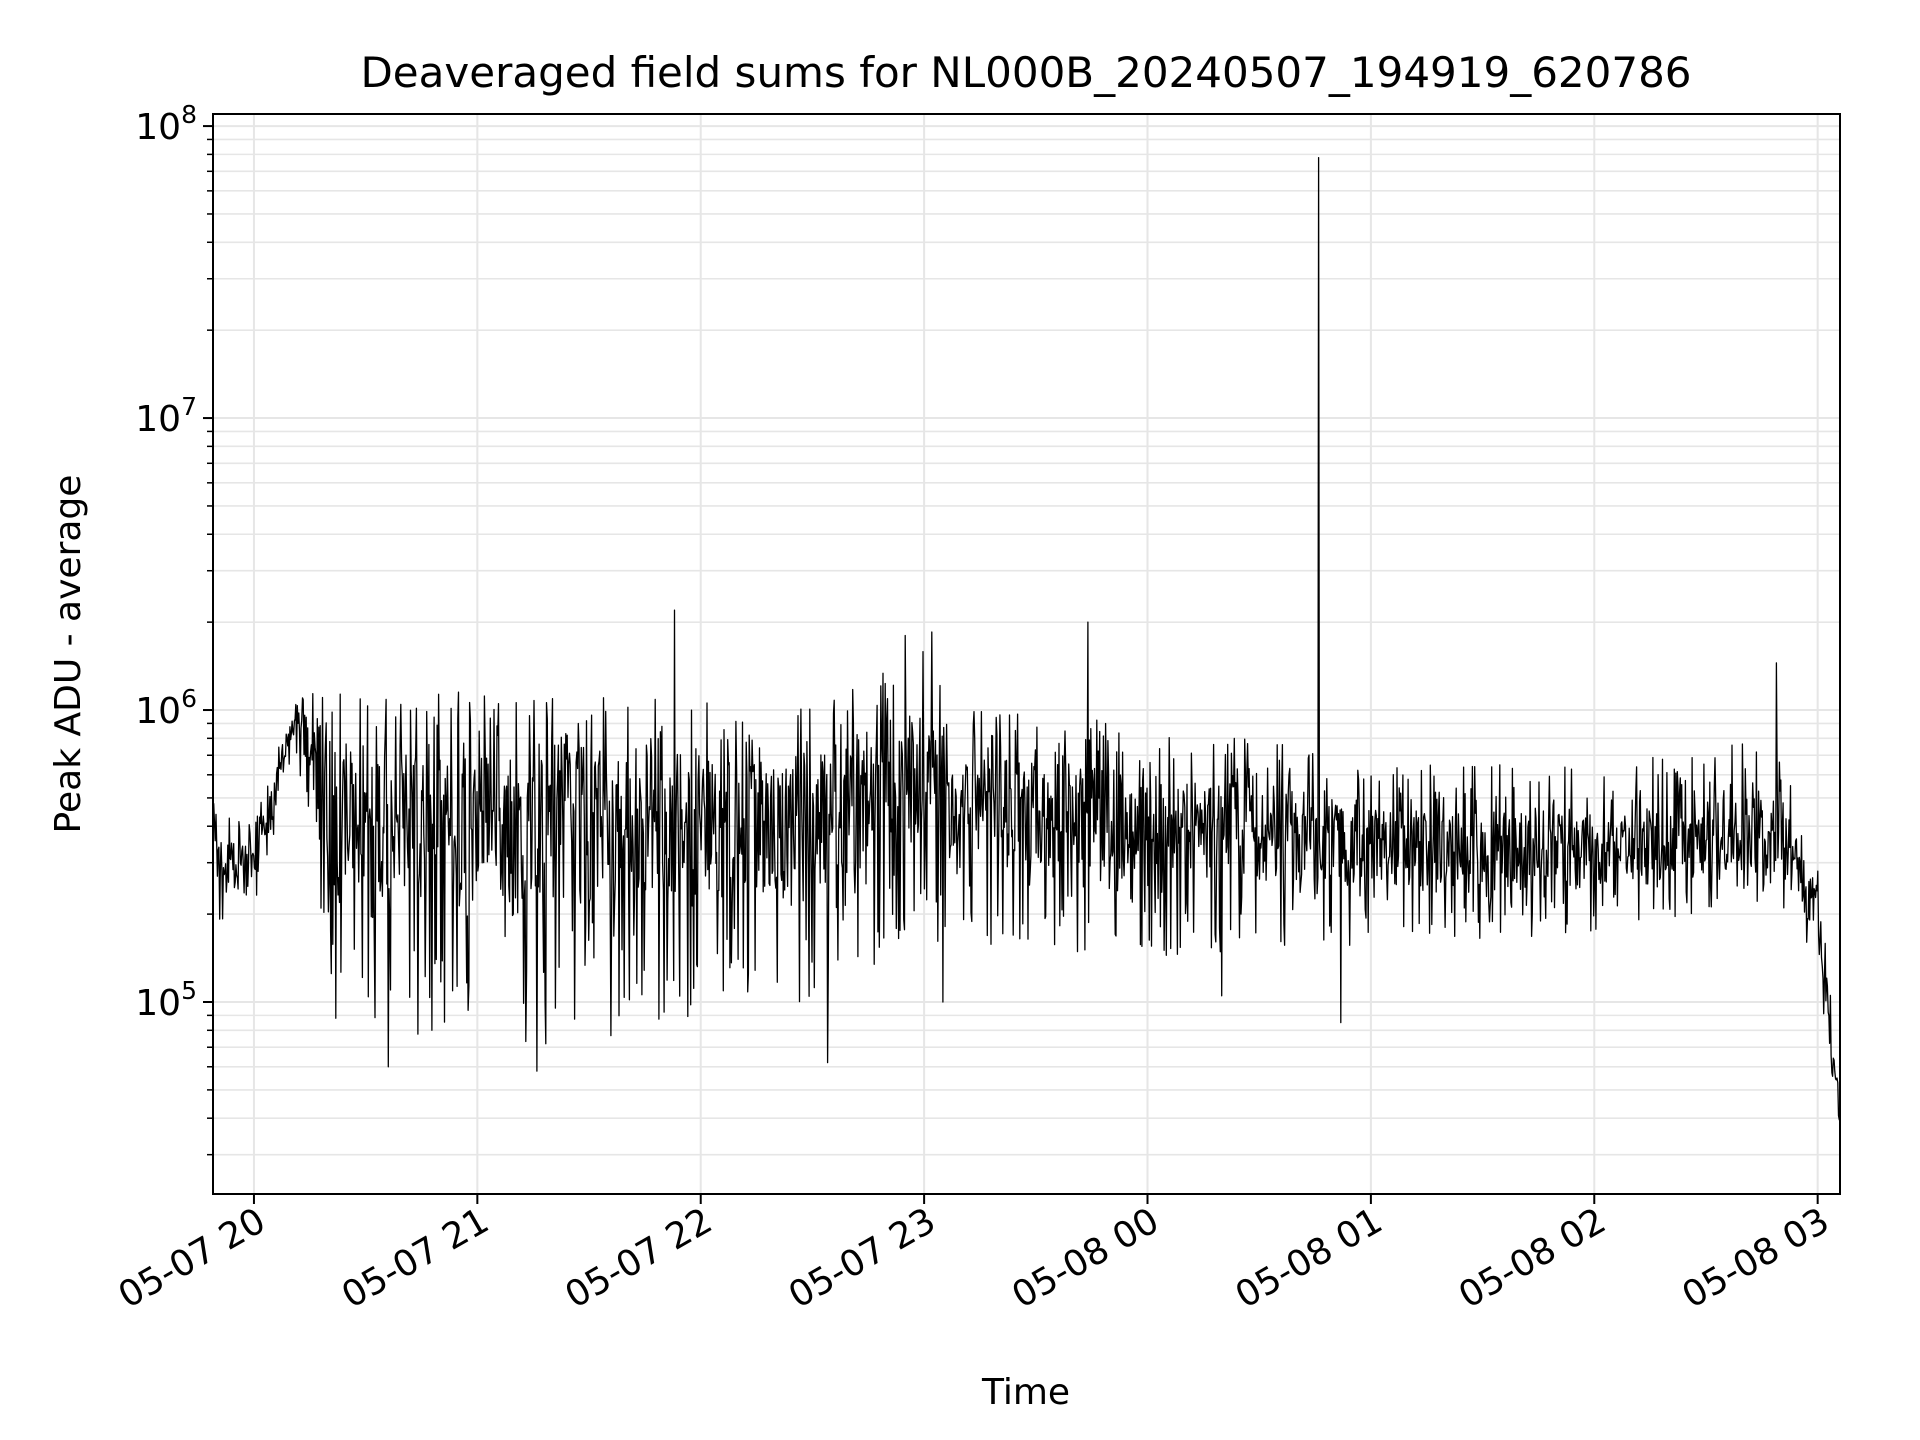 The height and width of the screenshot is (1440, 1920). What do you see at coordinates (1025, 1392) in the screenshot?
I see `x-axis-label: Time` at bounding box center [1025, 1392].